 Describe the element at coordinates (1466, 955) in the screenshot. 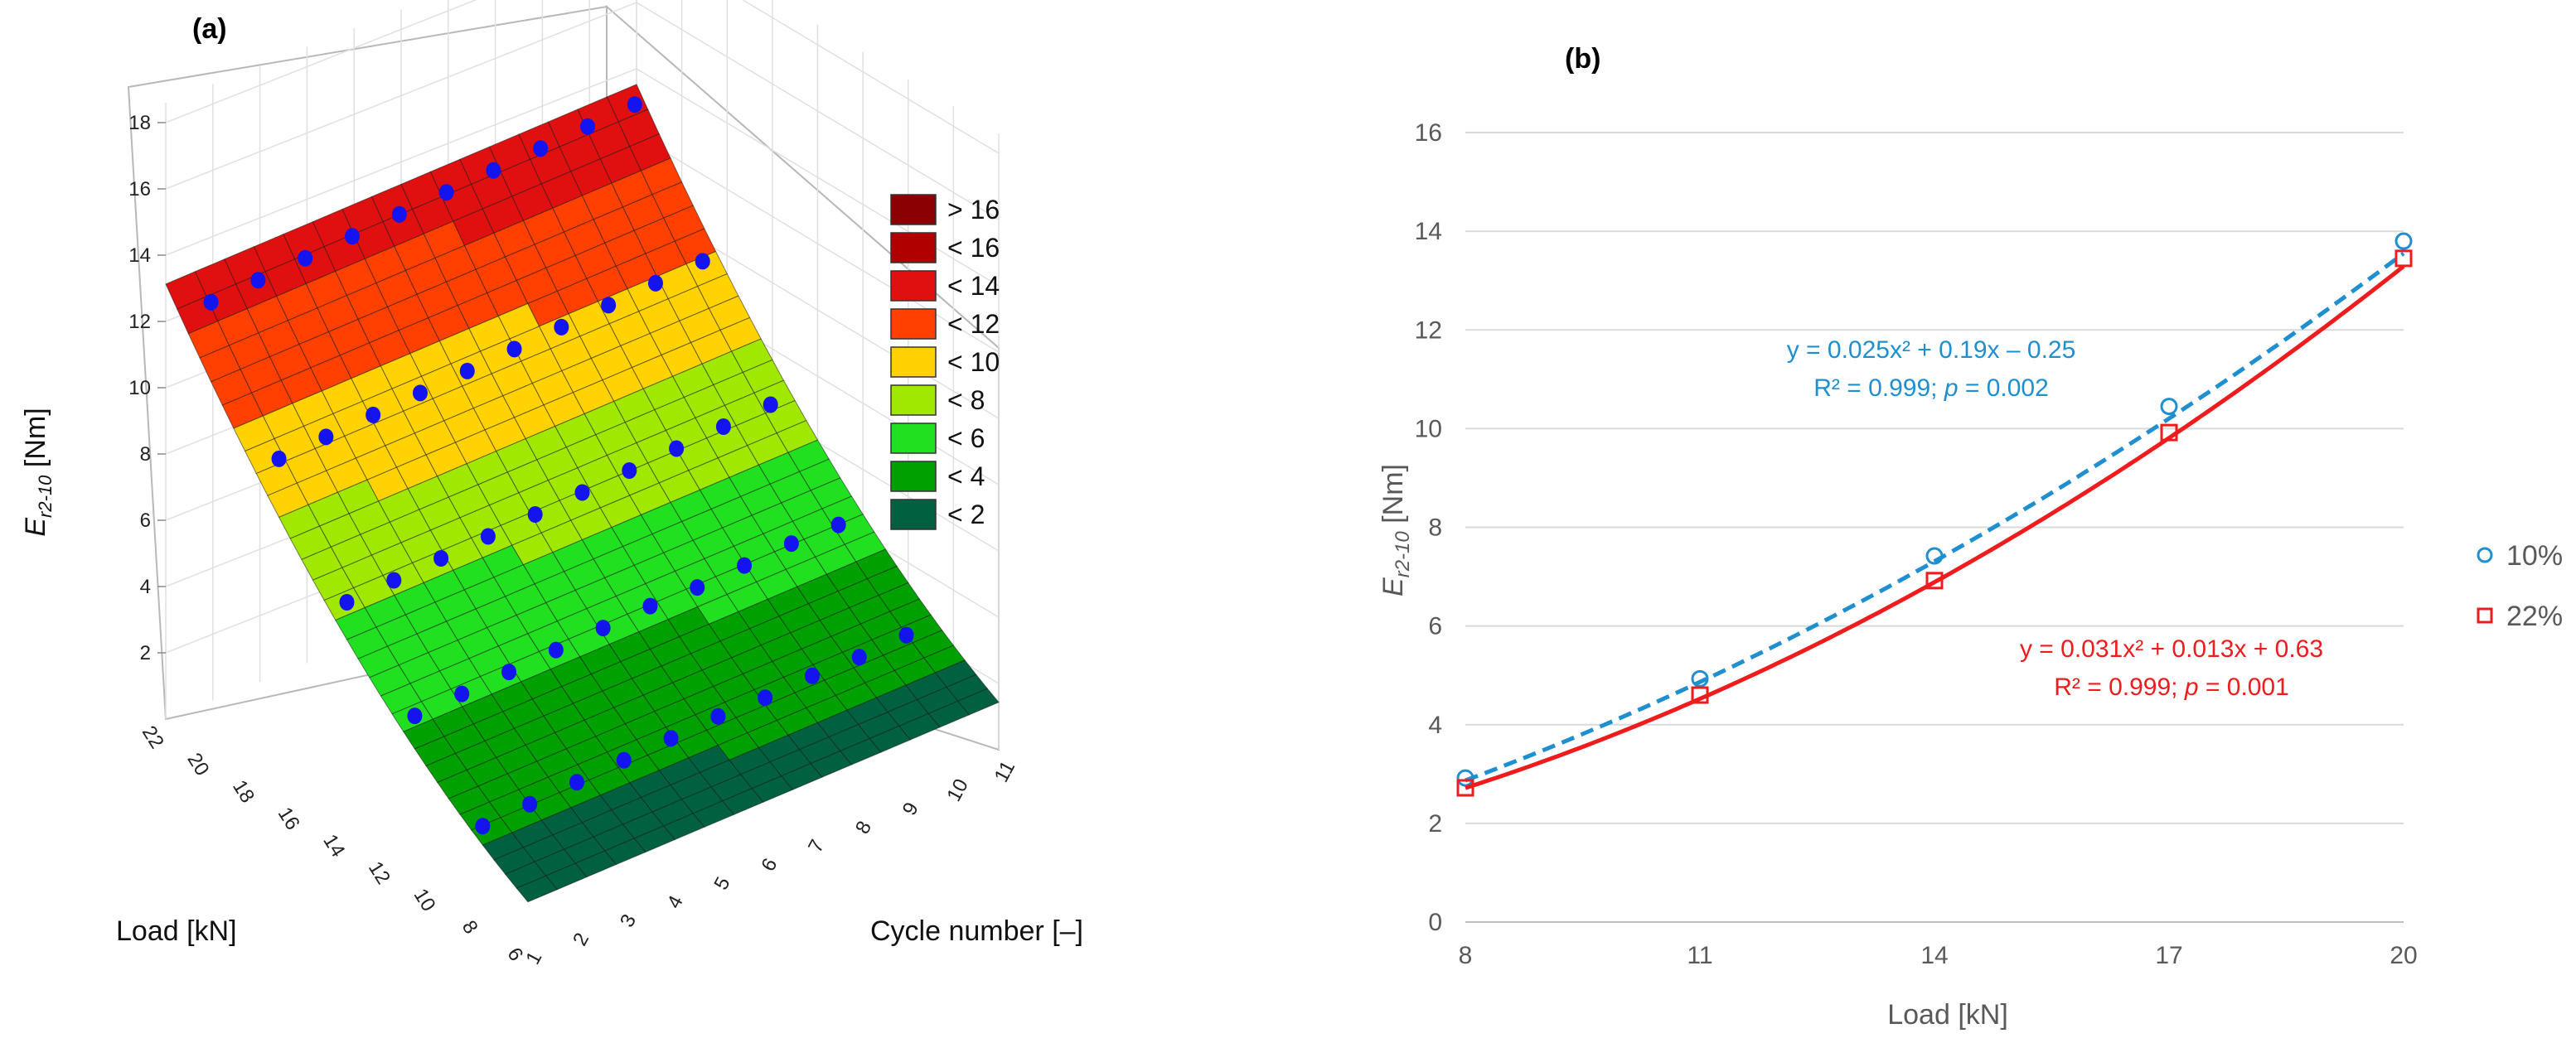

I see `x-tick-label: 8` at that location.